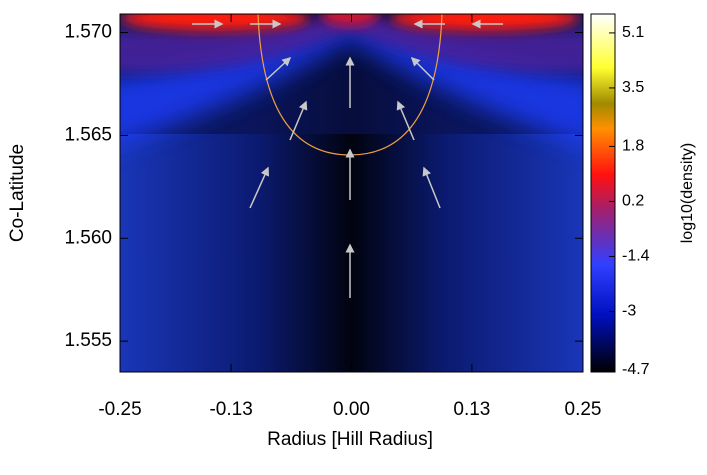 This screenshot has width=707, height=475. I want to click on y-tick-label: 1.560, so click(88, 237).